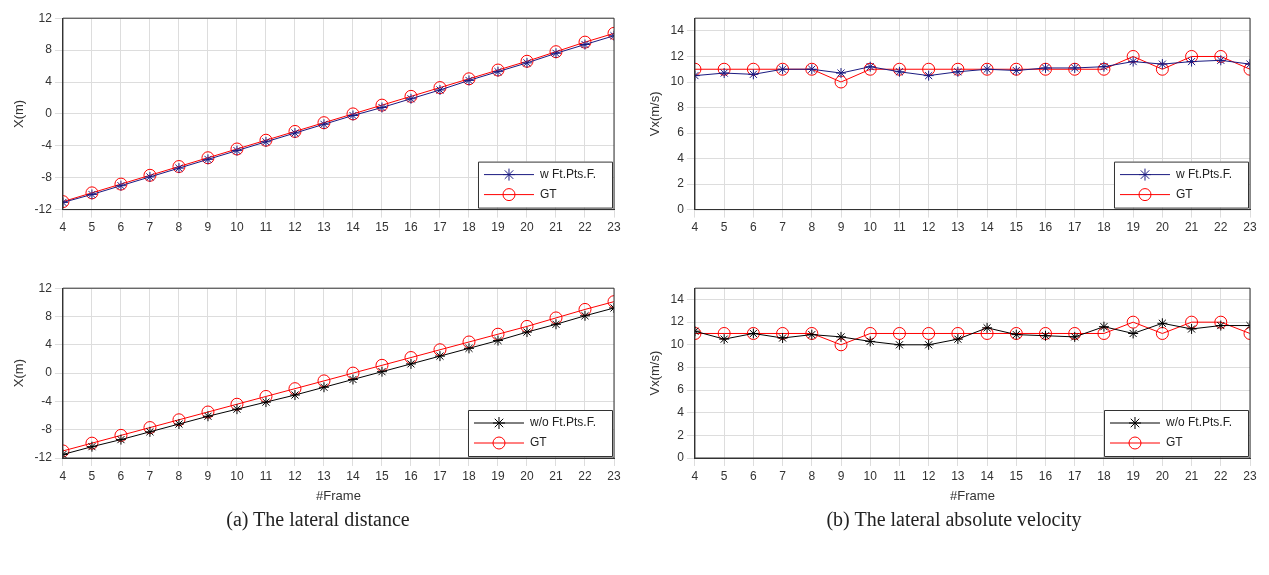 The image size is (1269, 575). Describe the element at coordinates (1075, 475) in the screenshot. I see `x-tick-label: 17` at that location.